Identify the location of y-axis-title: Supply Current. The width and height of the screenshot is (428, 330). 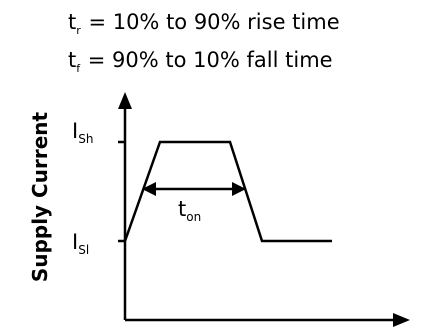
(40, 197).